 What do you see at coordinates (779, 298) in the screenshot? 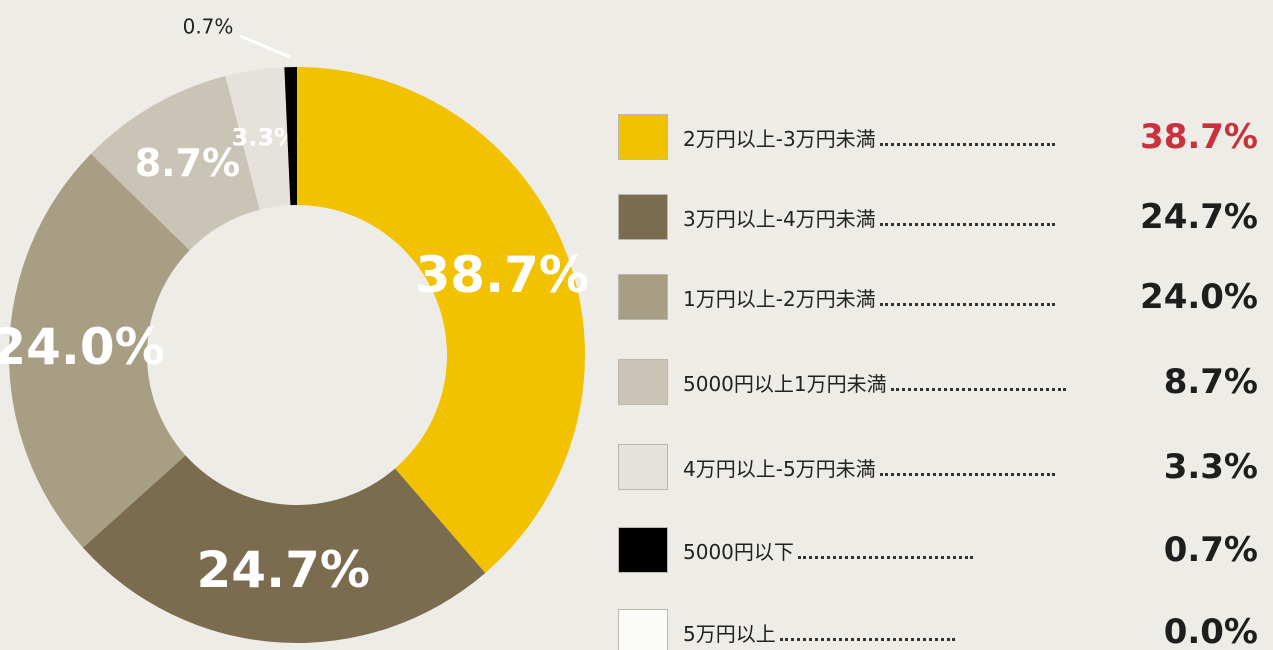
I see `legend-label: 1万円以上-2万円未満` at bounding box center [779, 298].